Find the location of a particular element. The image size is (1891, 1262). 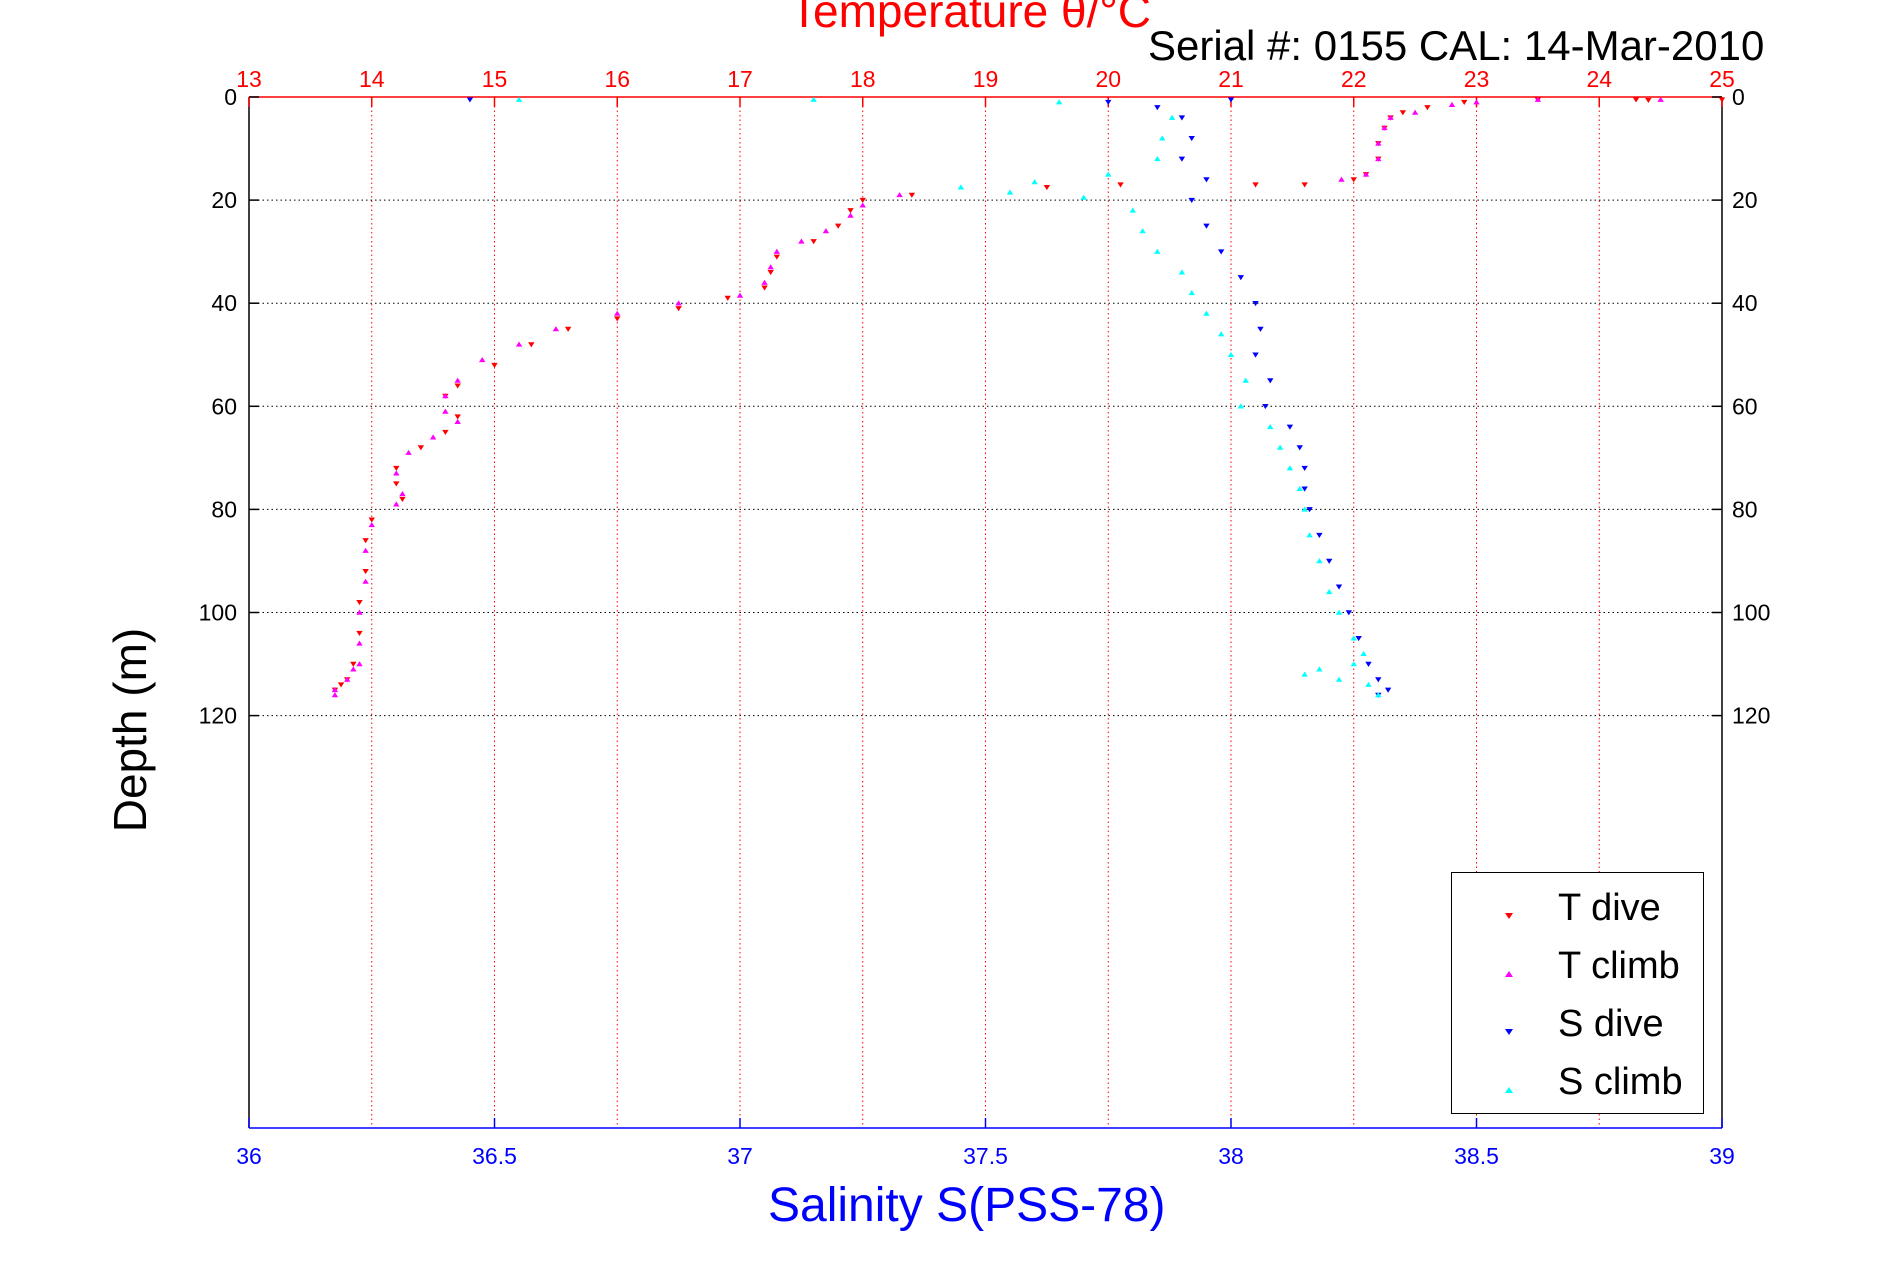

salinity-tick-label: 39 is located at coordinates (1722, 1156).